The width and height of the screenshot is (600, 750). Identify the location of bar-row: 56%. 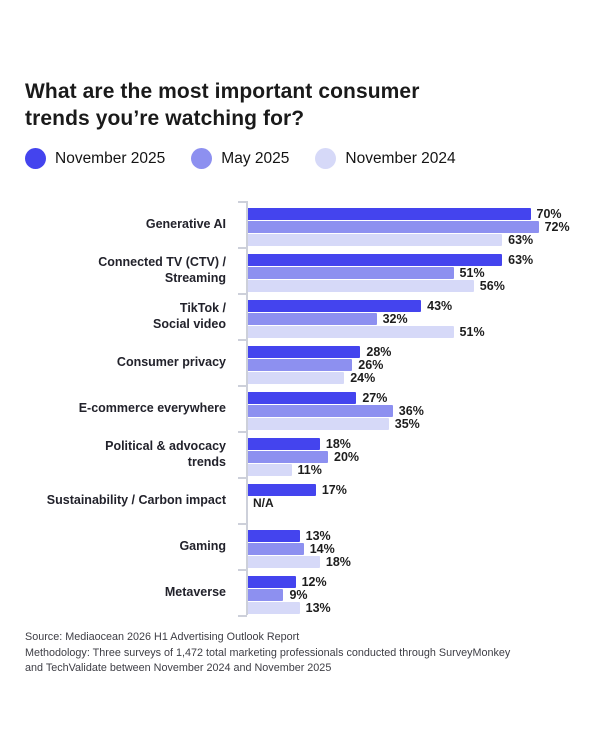
(418, 285).